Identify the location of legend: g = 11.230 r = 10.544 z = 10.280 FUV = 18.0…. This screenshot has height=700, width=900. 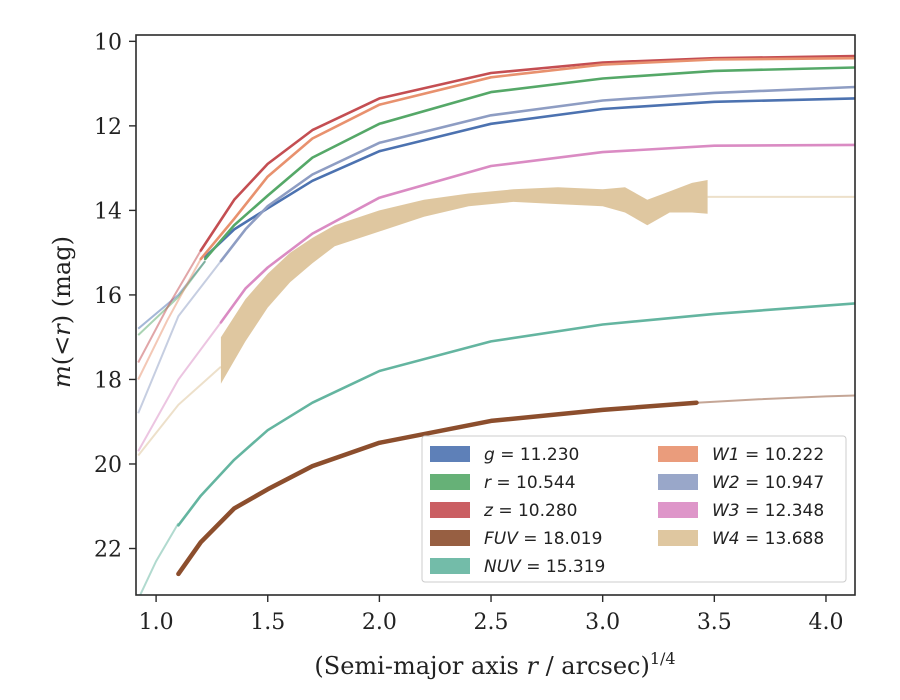
(634, 509).